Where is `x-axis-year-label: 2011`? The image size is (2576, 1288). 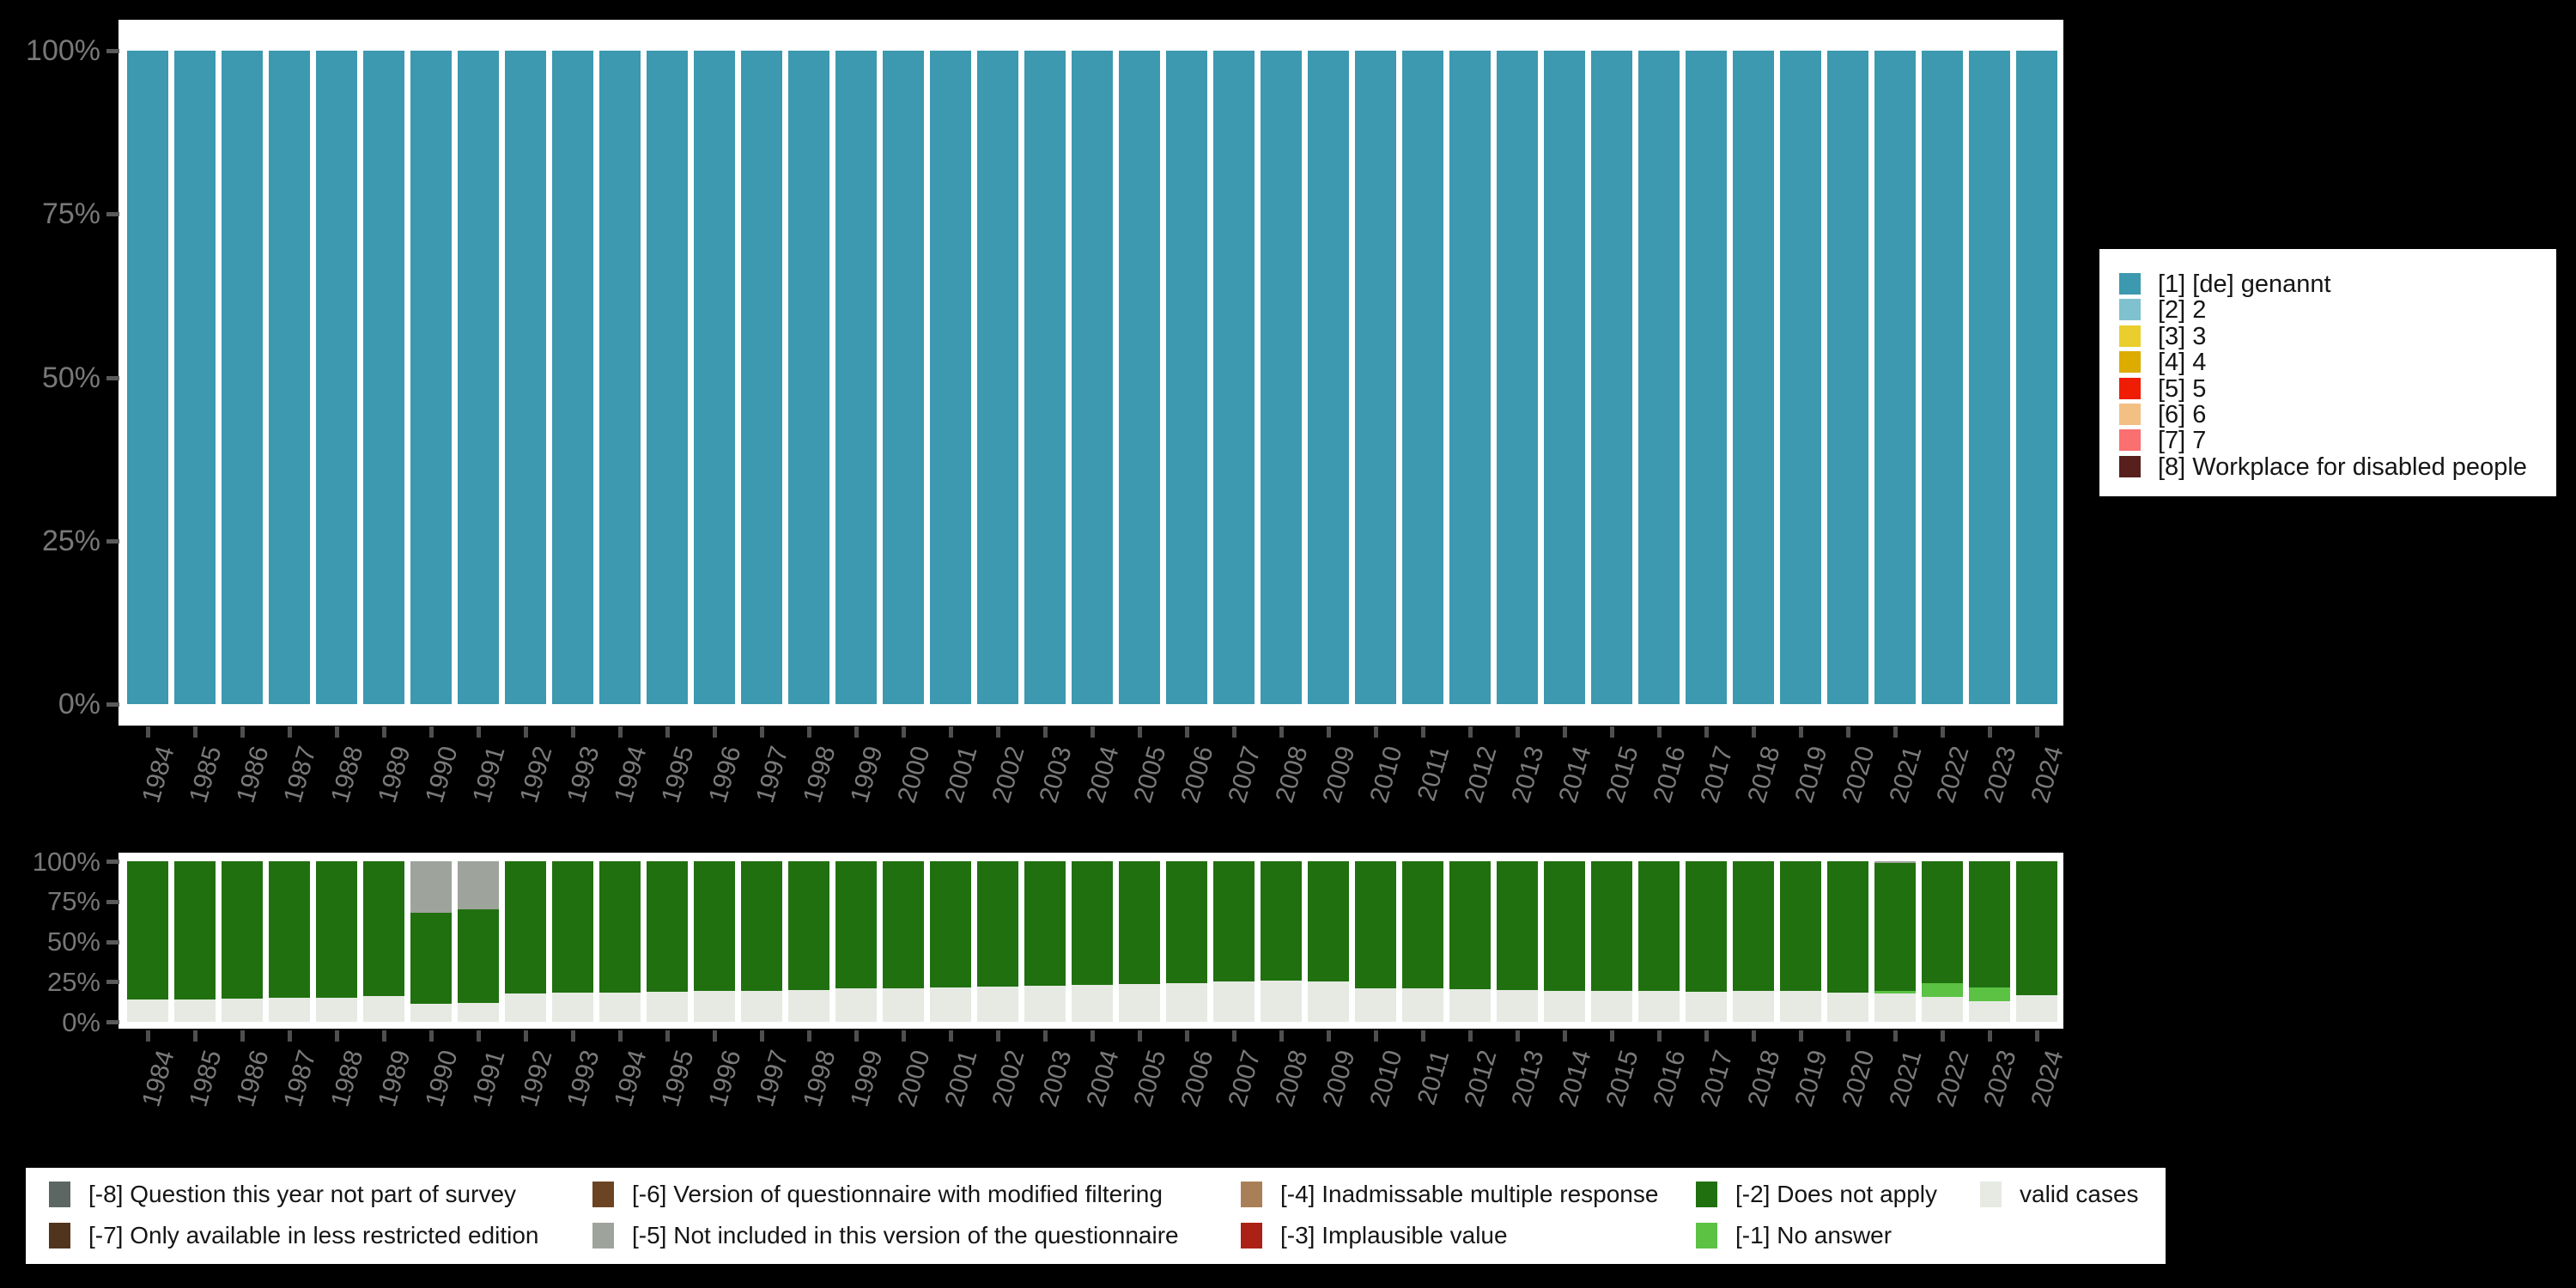
x-axis-year-label: 2011 is located at coordinates (1434, 1078).